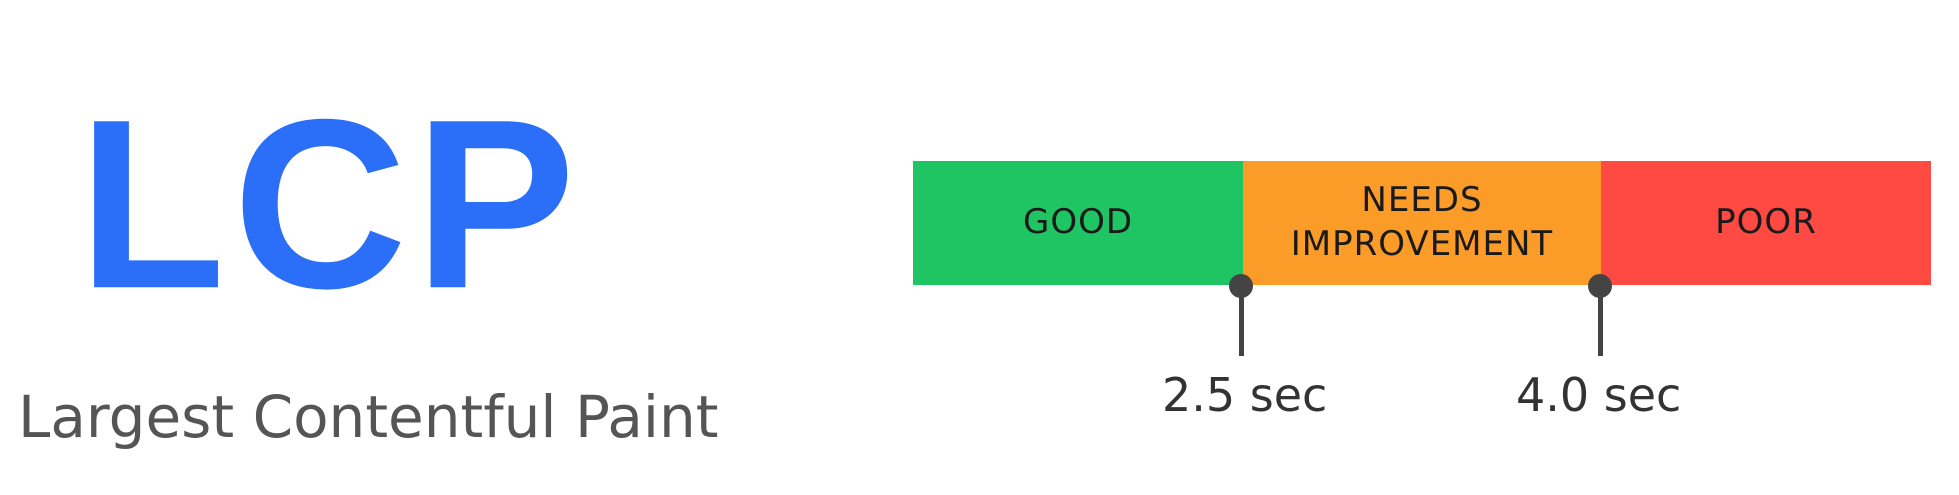 The width and height of the screenshot is (1959, 495). I want to click on threshold-scale-bar: GOOD NEEDS IMPROVEMENT POOR, so click(1422, 223).